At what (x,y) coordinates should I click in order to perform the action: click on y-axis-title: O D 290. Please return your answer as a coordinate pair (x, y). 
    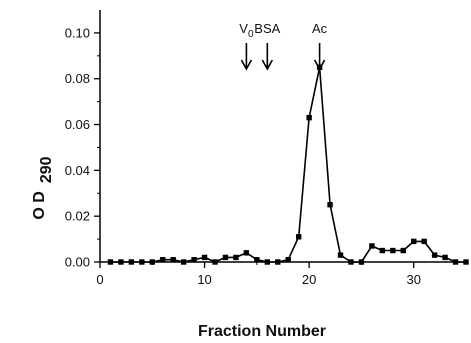
    Looking at the image, I should click on (43, 187).